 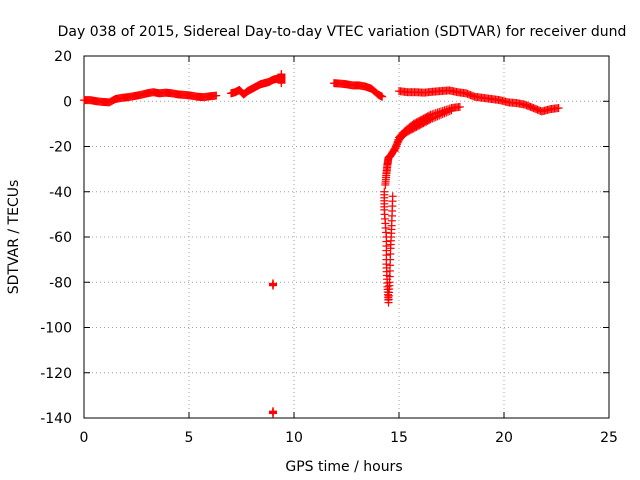 I want to click on y-tick-label: 20, so click(x=63, y=57).